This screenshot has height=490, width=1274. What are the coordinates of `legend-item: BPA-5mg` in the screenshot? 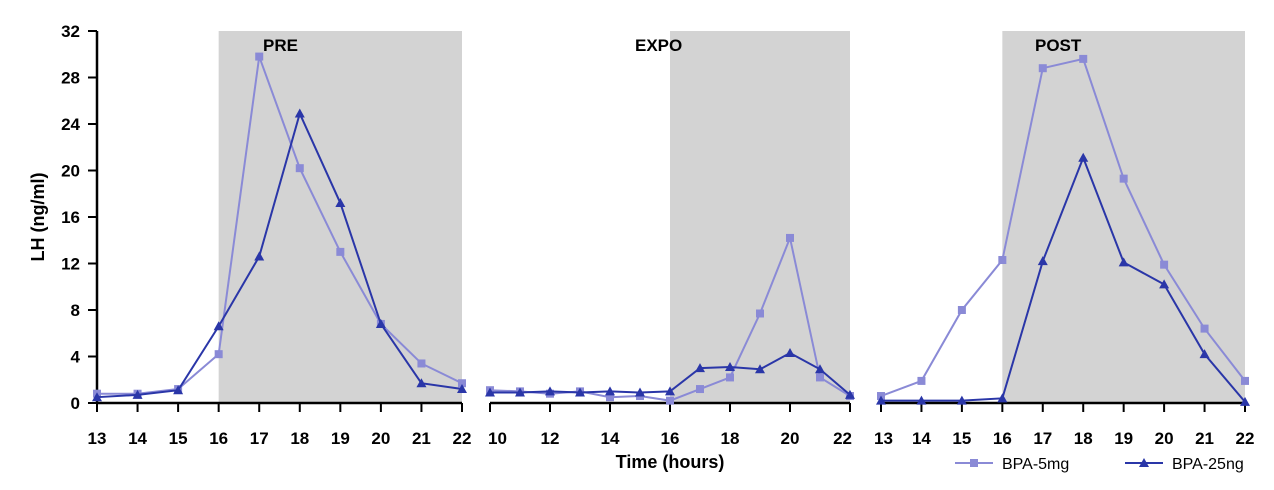 It's located at (1012, 464).